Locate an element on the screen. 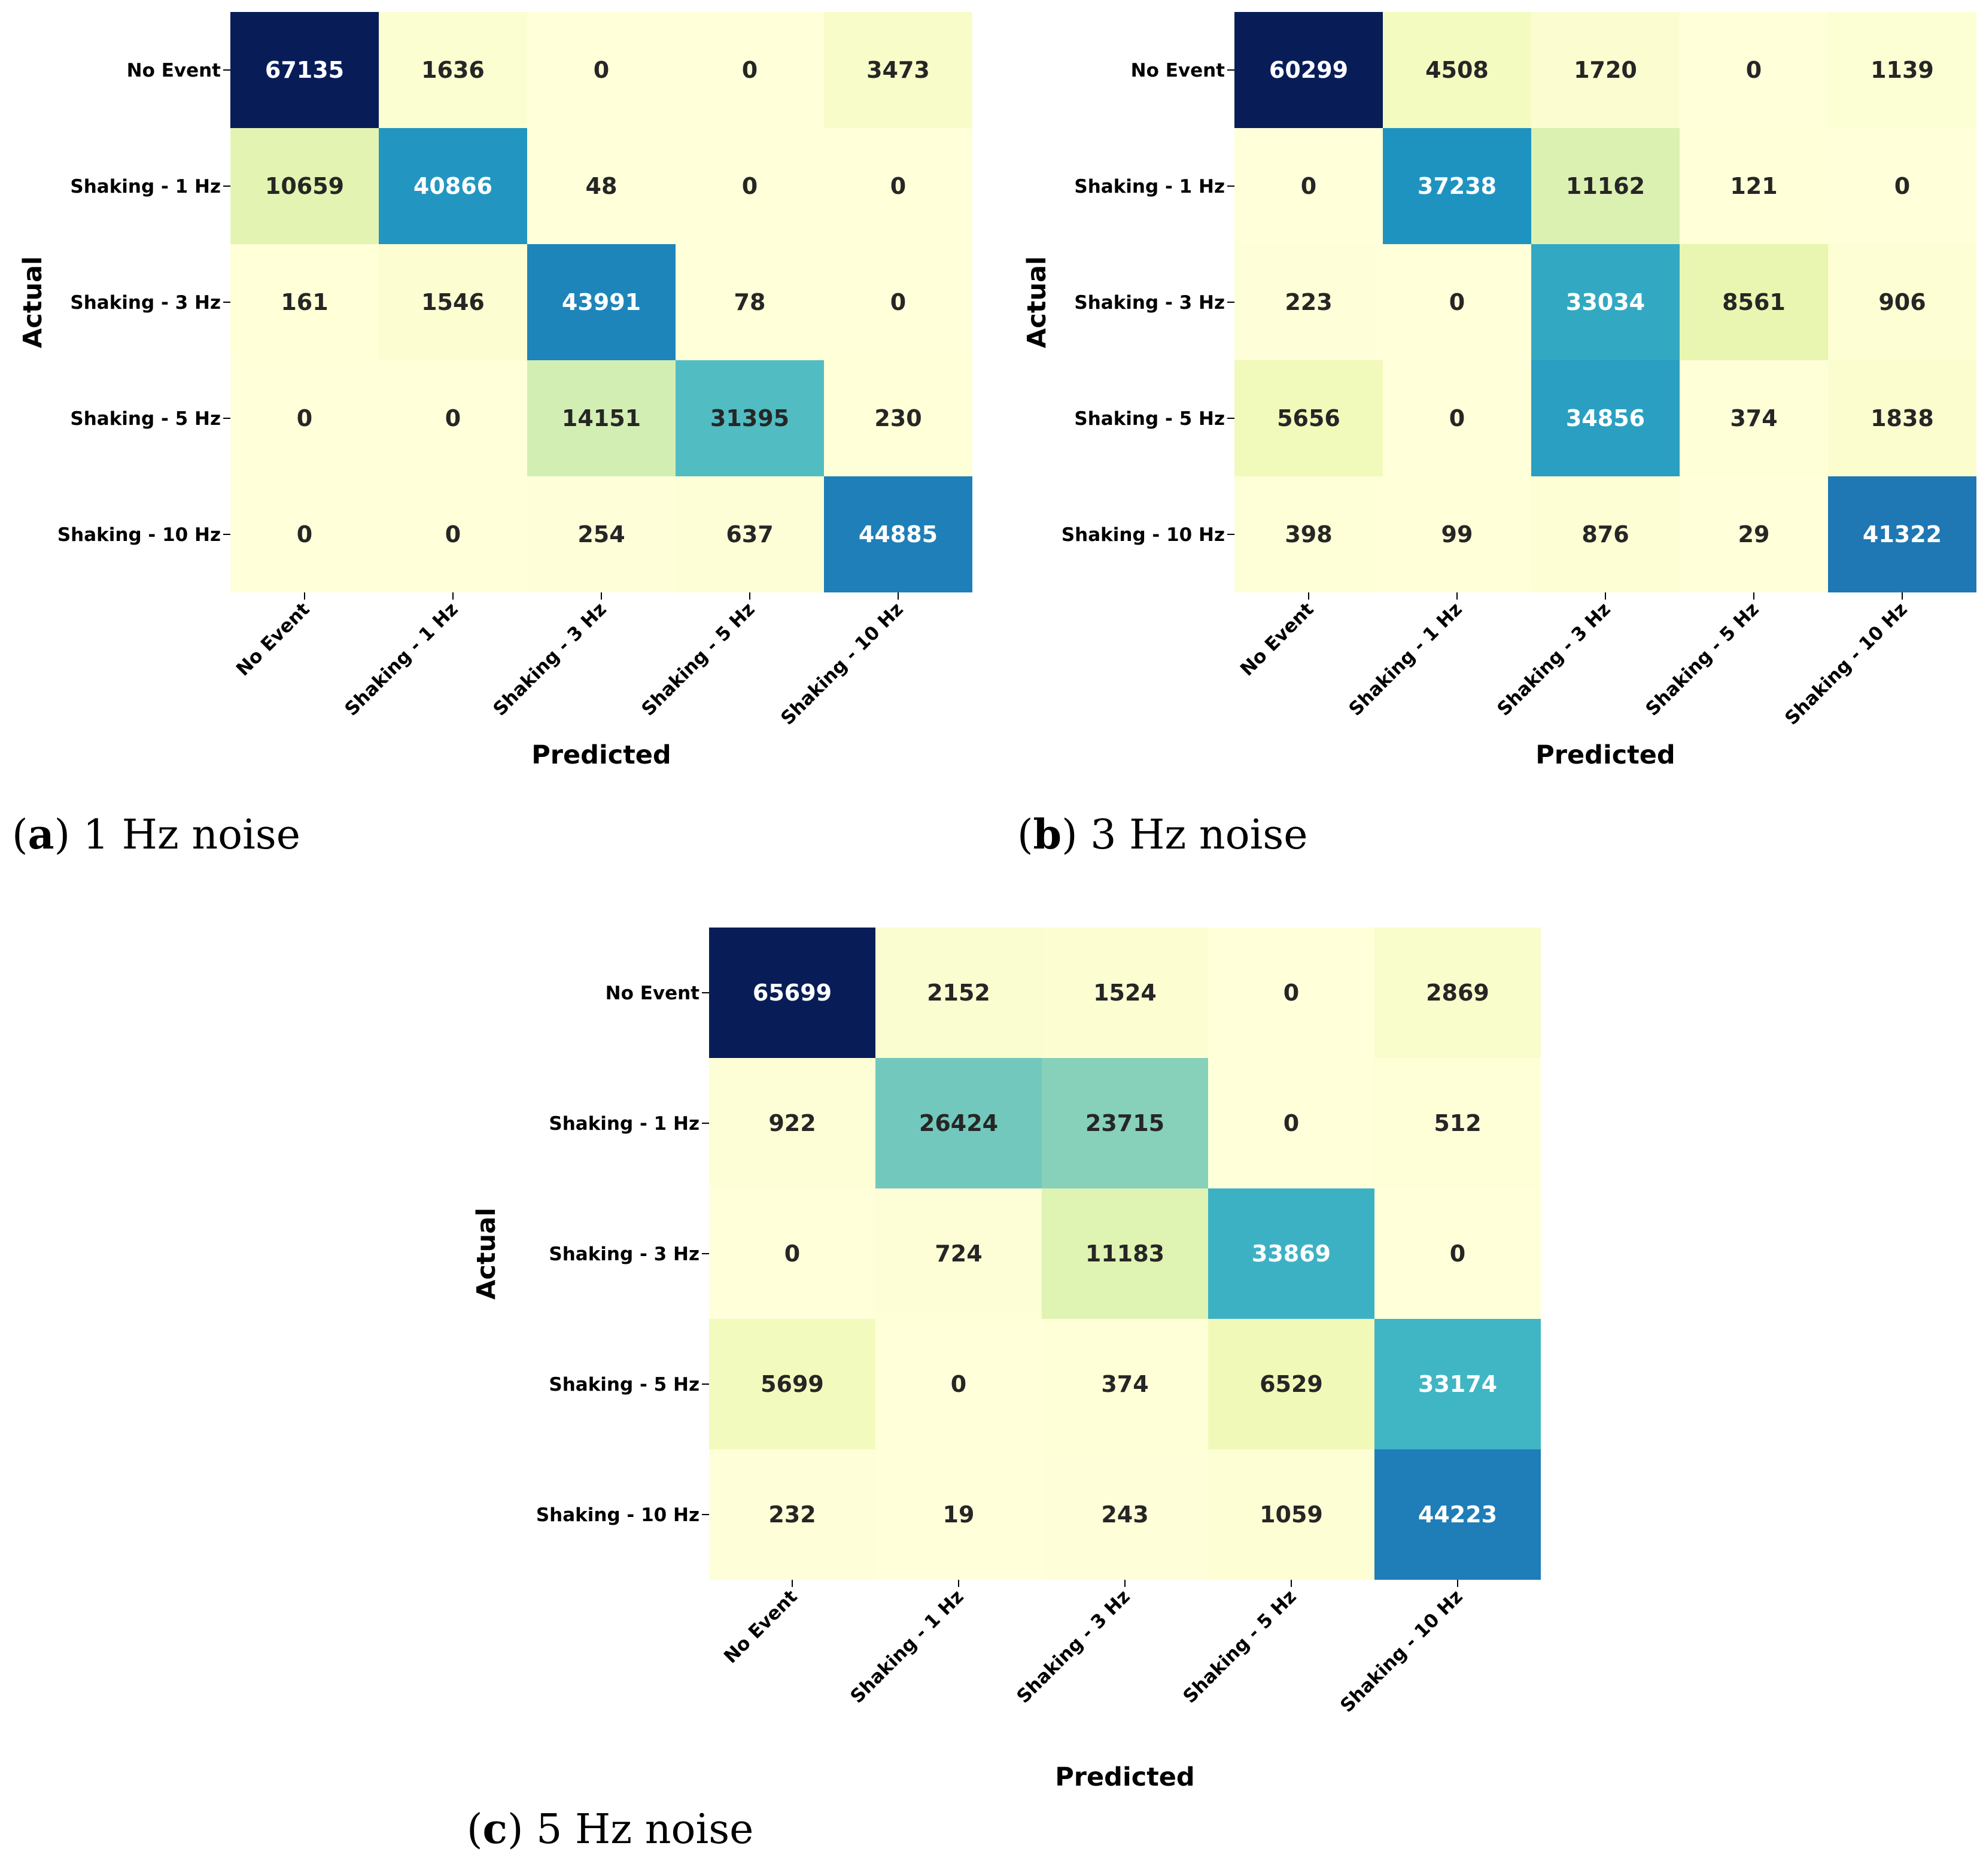 This screenshot has width=1983, height=1876. cell-value-label: 33174 is located at coordinates (1457, 1384).